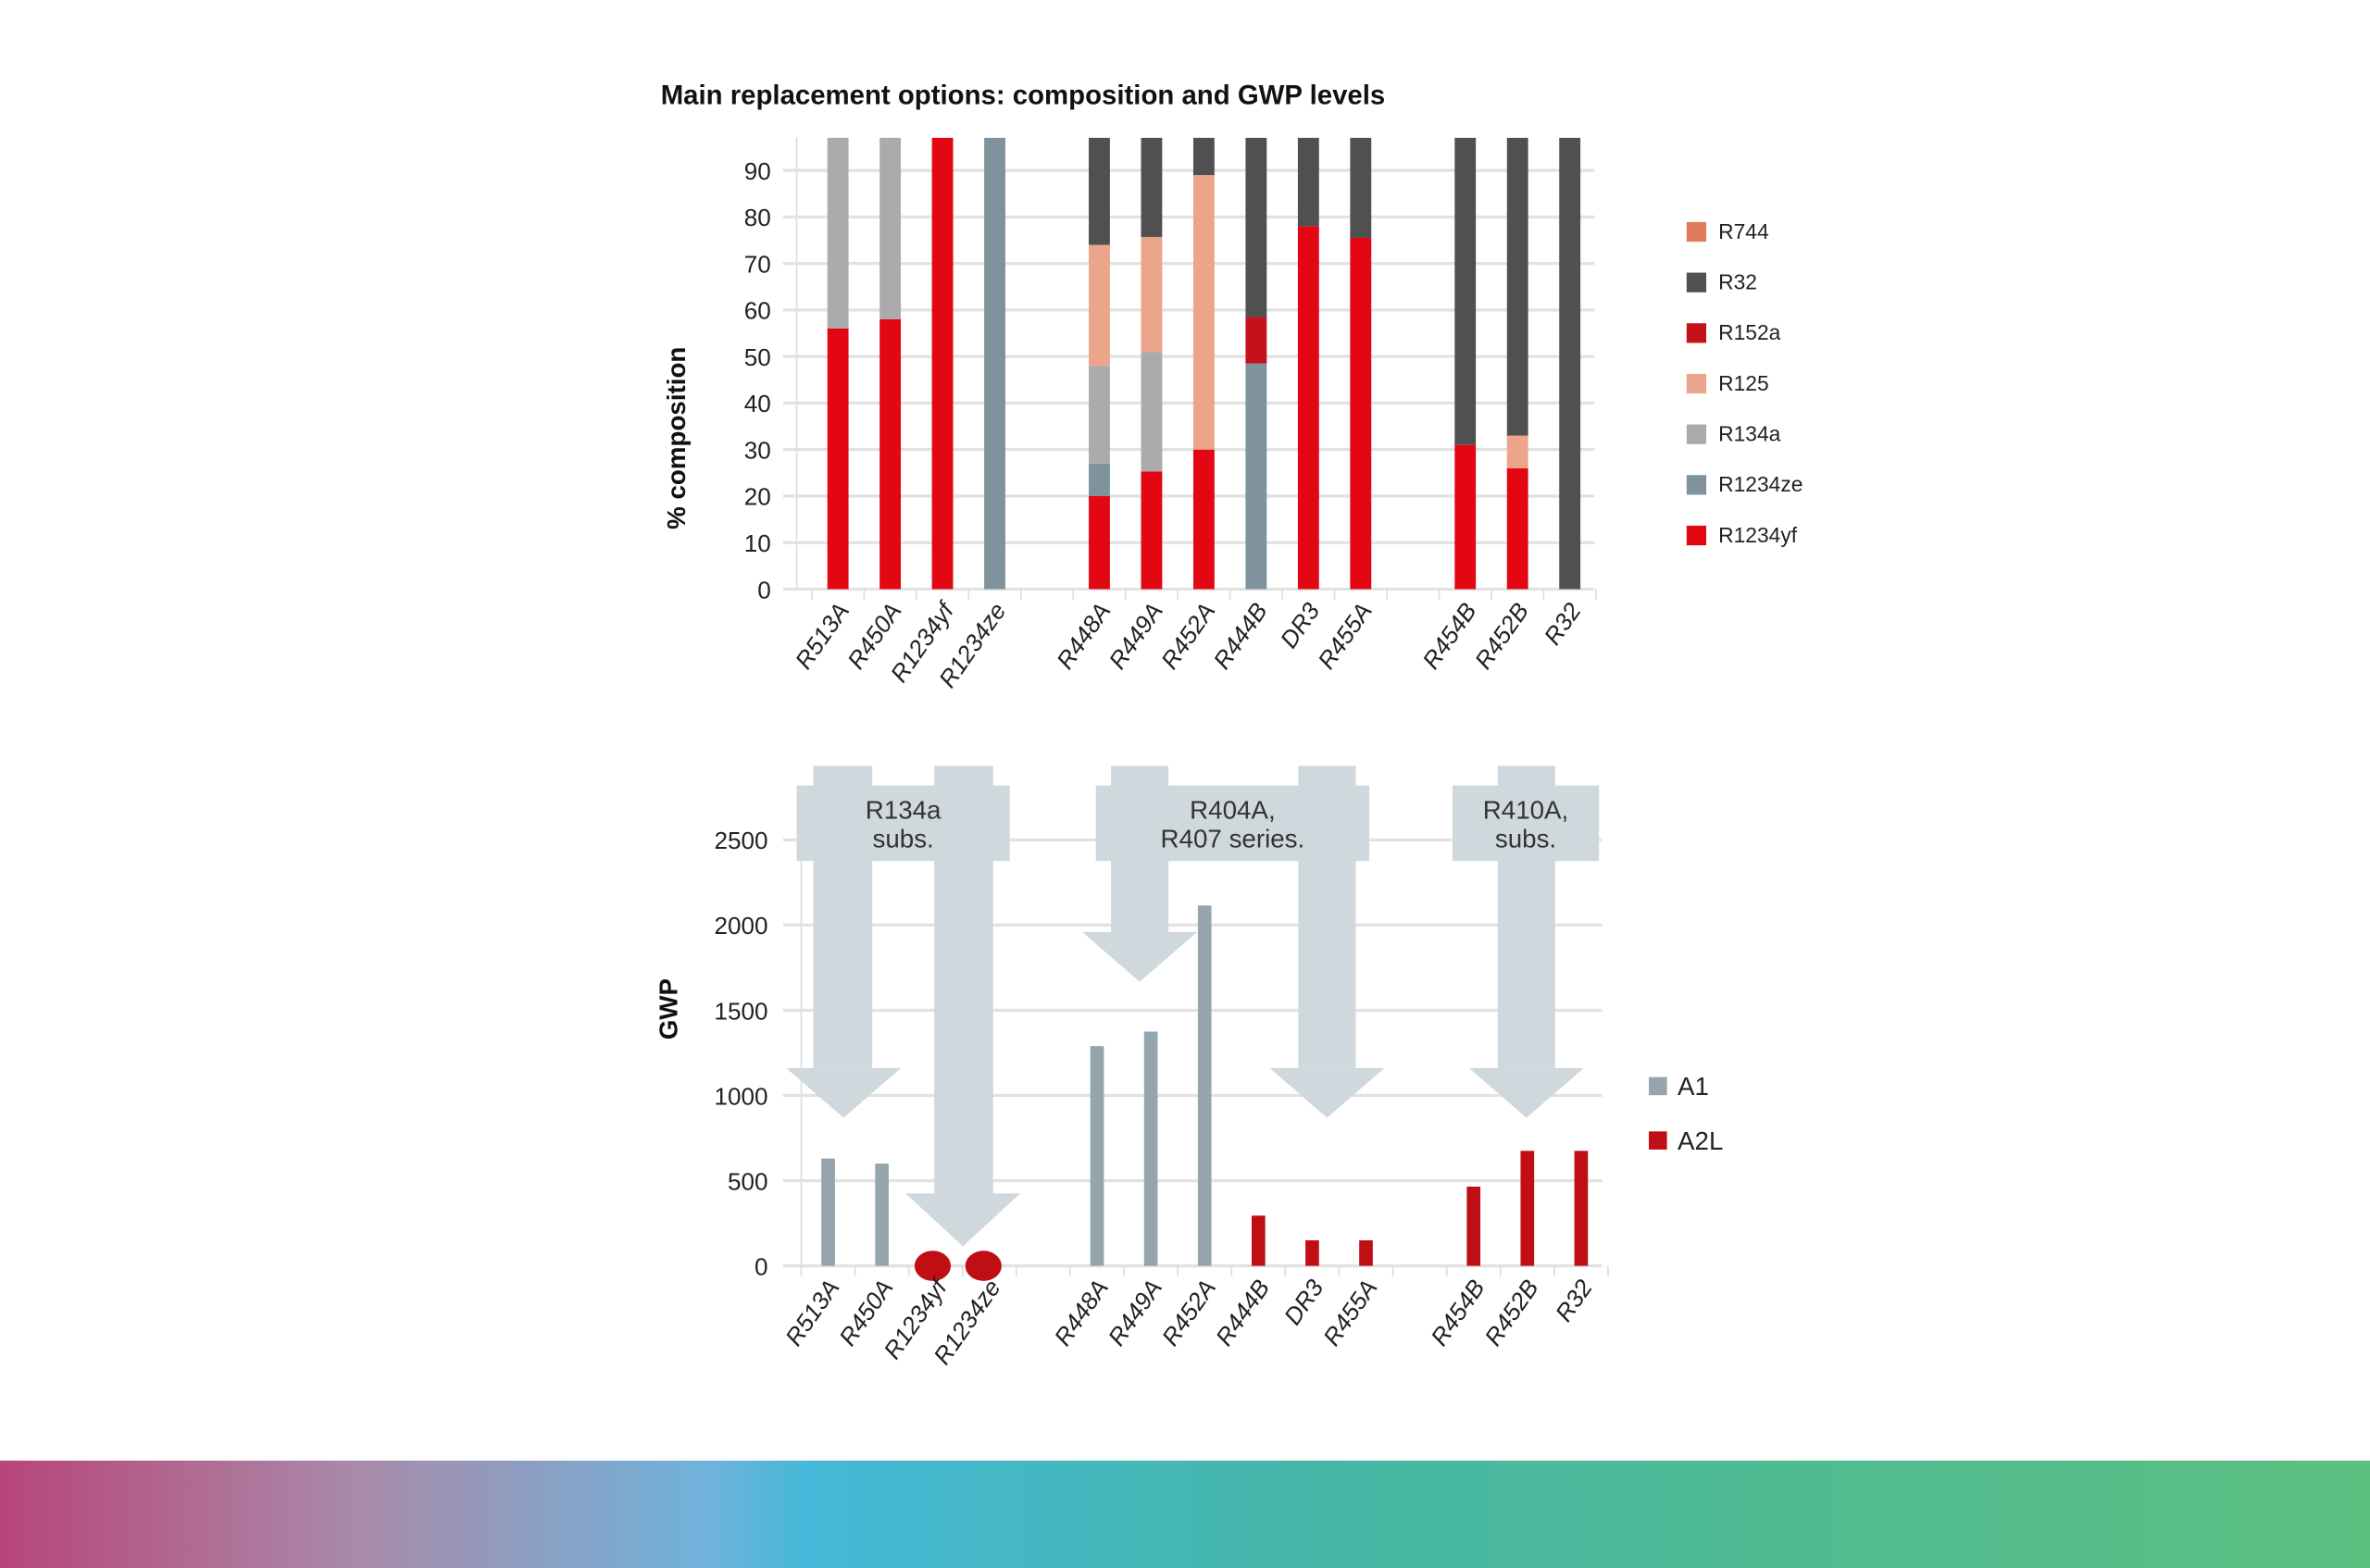 The height and width of the screenshot is (1568, 2370). What do you see at coordinates (1693, 1086) in the screenshot?
I see `legend-label-A1: A1` at bounding box center [1693, 1086].